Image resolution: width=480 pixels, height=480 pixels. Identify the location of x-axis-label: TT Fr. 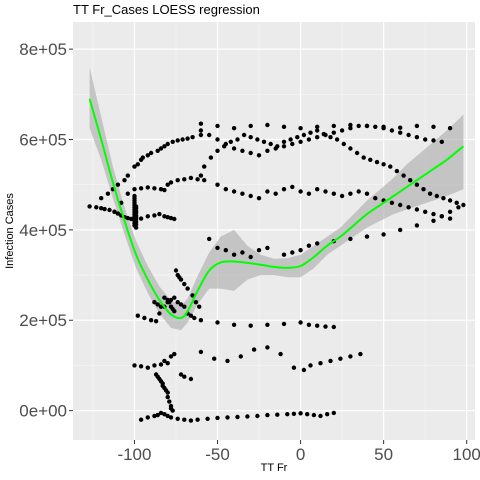
(274, 468).